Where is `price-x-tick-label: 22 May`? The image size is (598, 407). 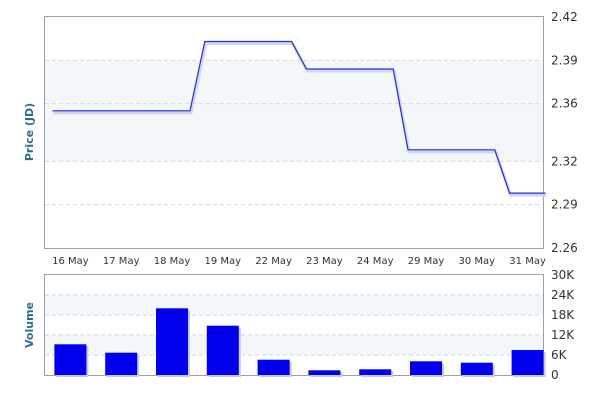
price-x-tick-label: 22 May is located at coordinates (273, 261).